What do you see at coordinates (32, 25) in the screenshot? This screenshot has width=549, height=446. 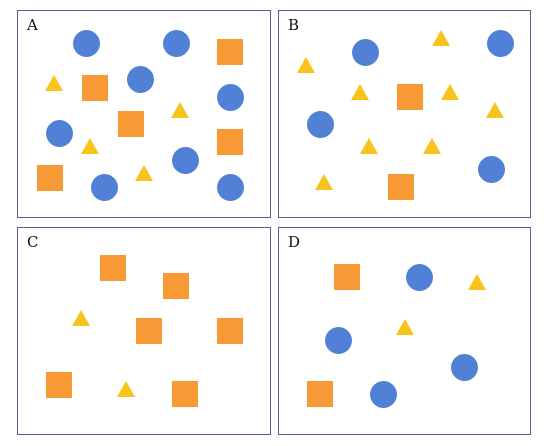 I see `panel-label: A` at bounding box center [32, 25].